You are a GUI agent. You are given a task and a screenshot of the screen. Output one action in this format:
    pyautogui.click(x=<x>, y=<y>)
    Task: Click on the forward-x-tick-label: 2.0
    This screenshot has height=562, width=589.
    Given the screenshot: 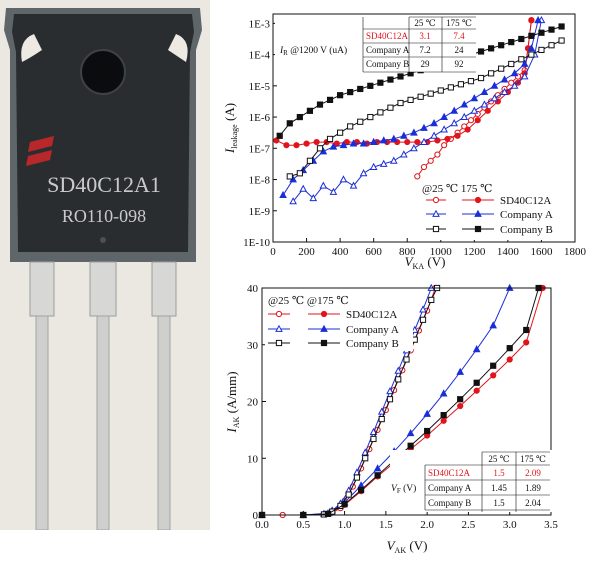 What is the action you would take?
    pyautogui.click(x=427, y=525)
    